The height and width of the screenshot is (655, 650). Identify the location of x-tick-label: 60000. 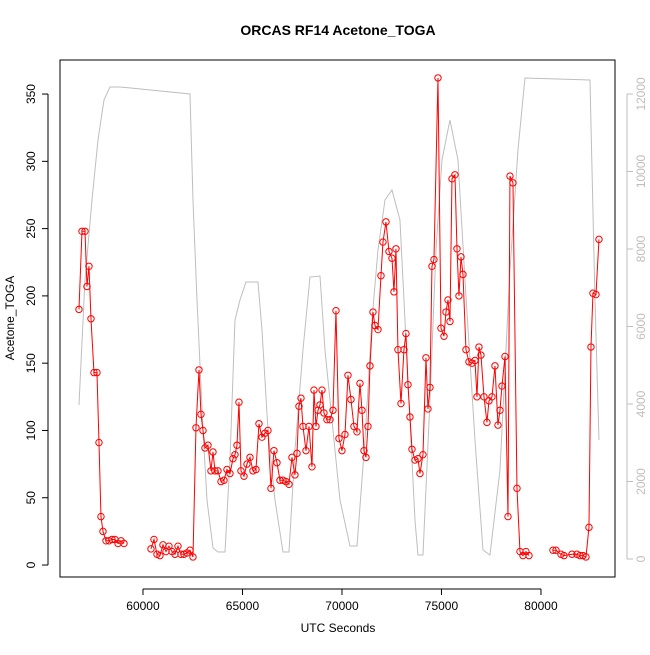
(143, 606).